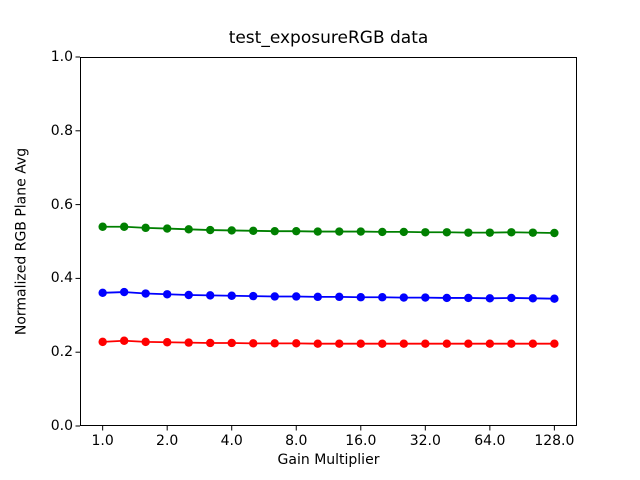 This screenshot has height=480, width=640. I want to click on x-tick-label: 8.0, so click(296, 441).